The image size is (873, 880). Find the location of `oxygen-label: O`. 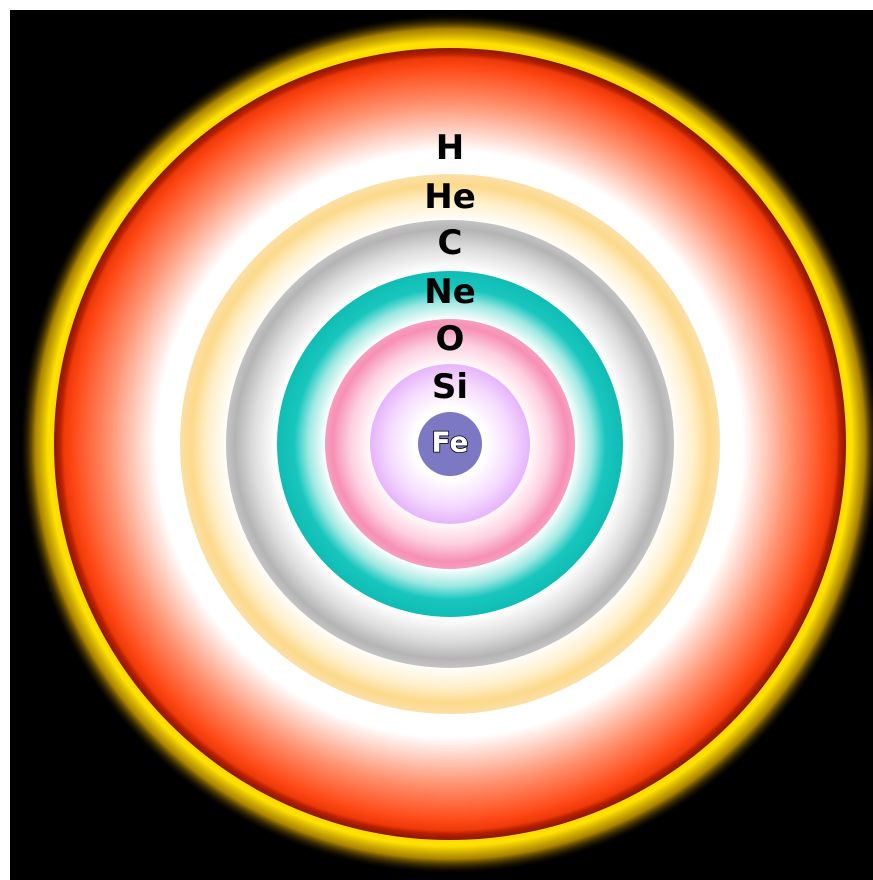

oxygen-label: O is located at coordinates (450, 339).